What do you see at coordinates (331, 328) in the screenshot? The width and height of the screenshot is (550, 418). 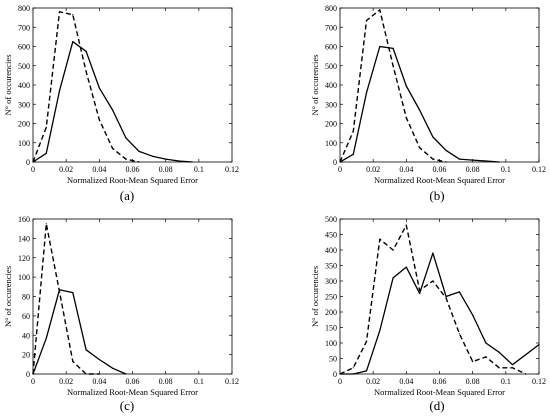 I see `y-tick-label: 150` at bounding box center [331, 328].